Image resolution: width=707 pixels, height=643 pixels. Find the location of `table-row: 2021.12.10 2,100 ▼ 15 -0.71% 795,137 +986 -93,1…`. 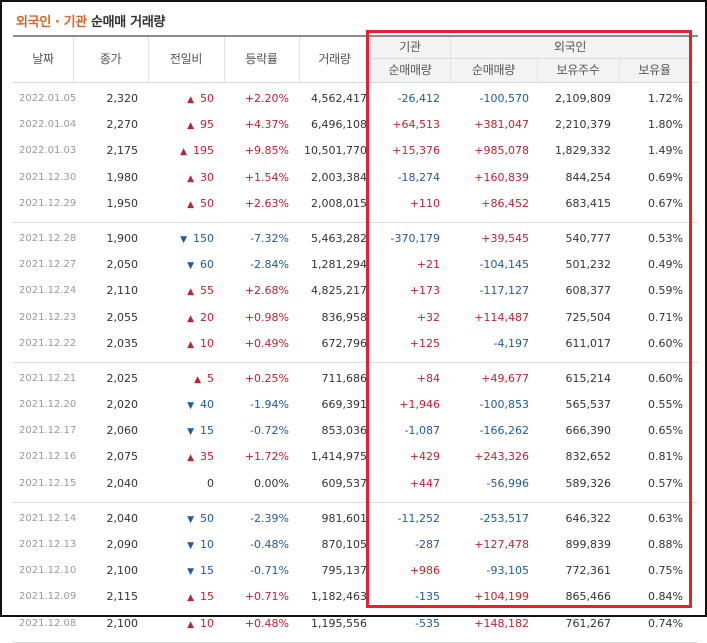

table-row: 2021.12.10 2,100 ▼ 15 -0.71% 795,137 +986 -93,1… is located at coordinates (355, 571).